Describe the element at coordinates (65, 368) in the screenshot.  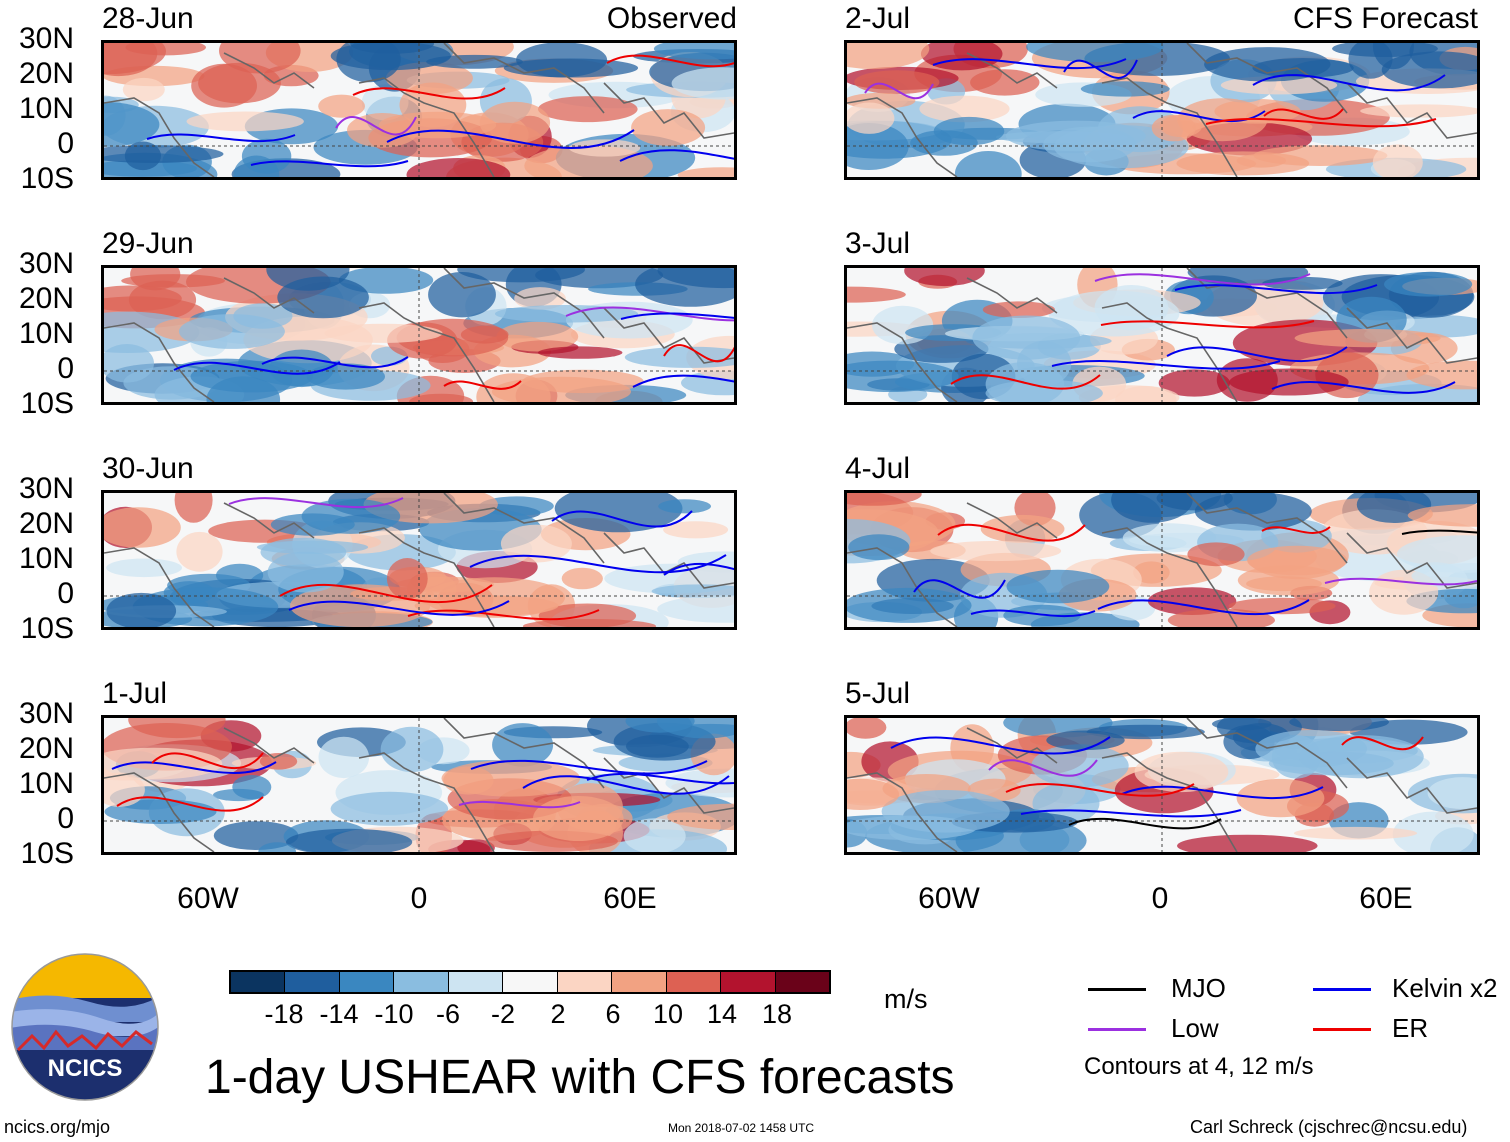
I see `lat-label: 0` at that location.